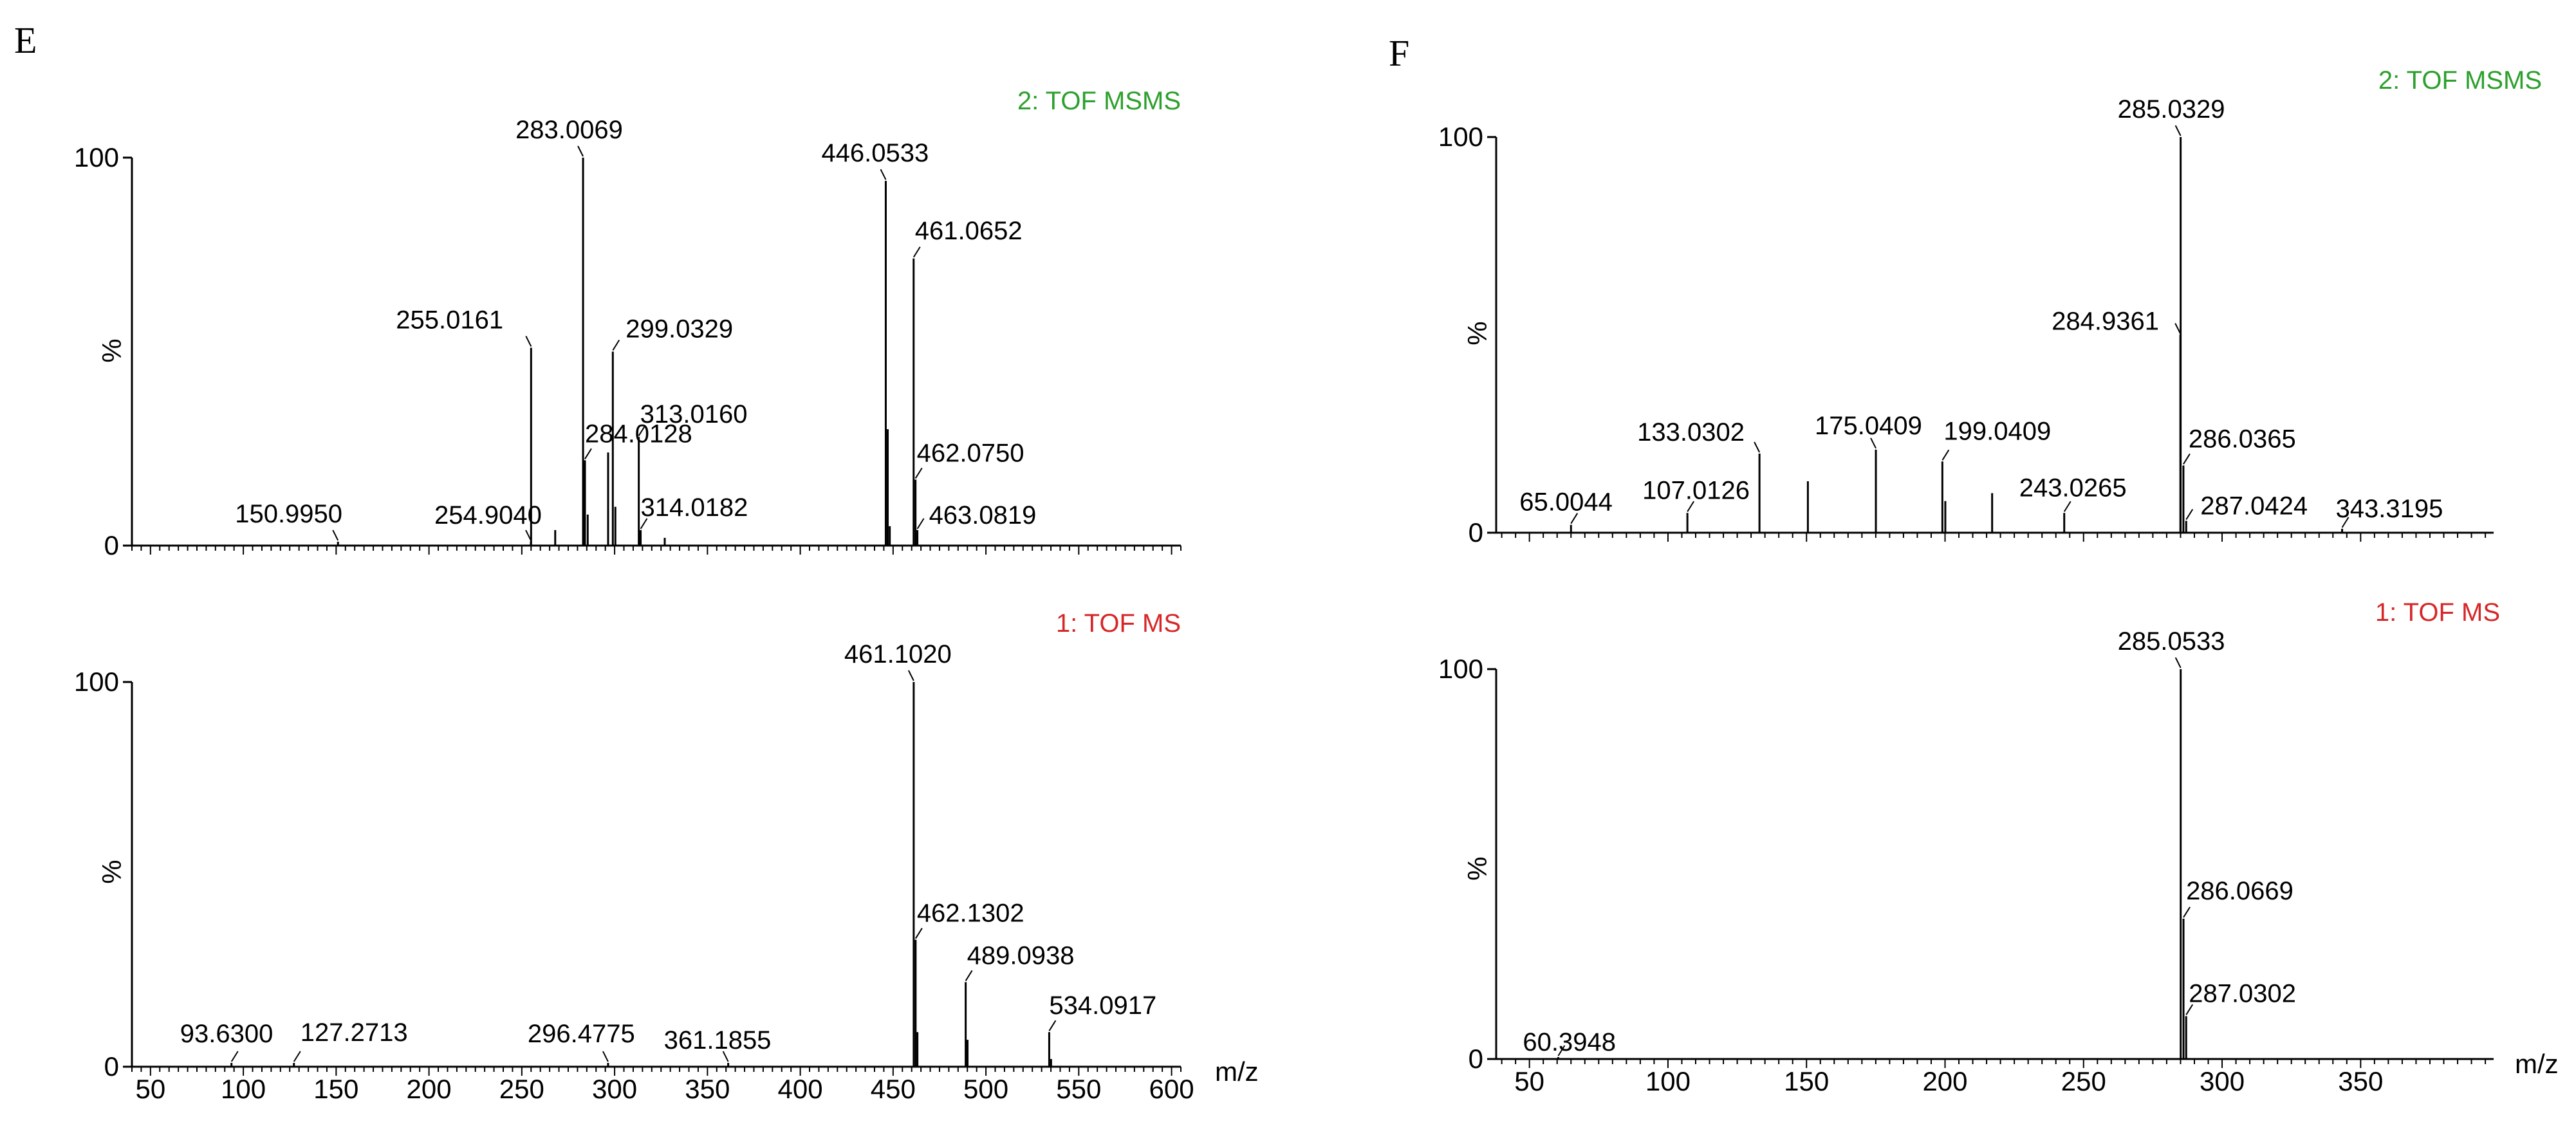 This screenshot has height=1133, width=2576. Describe the element at coordinates (2537, 1064) in the screenshot. I see `x-axis-unit-label: m/z` at that location.